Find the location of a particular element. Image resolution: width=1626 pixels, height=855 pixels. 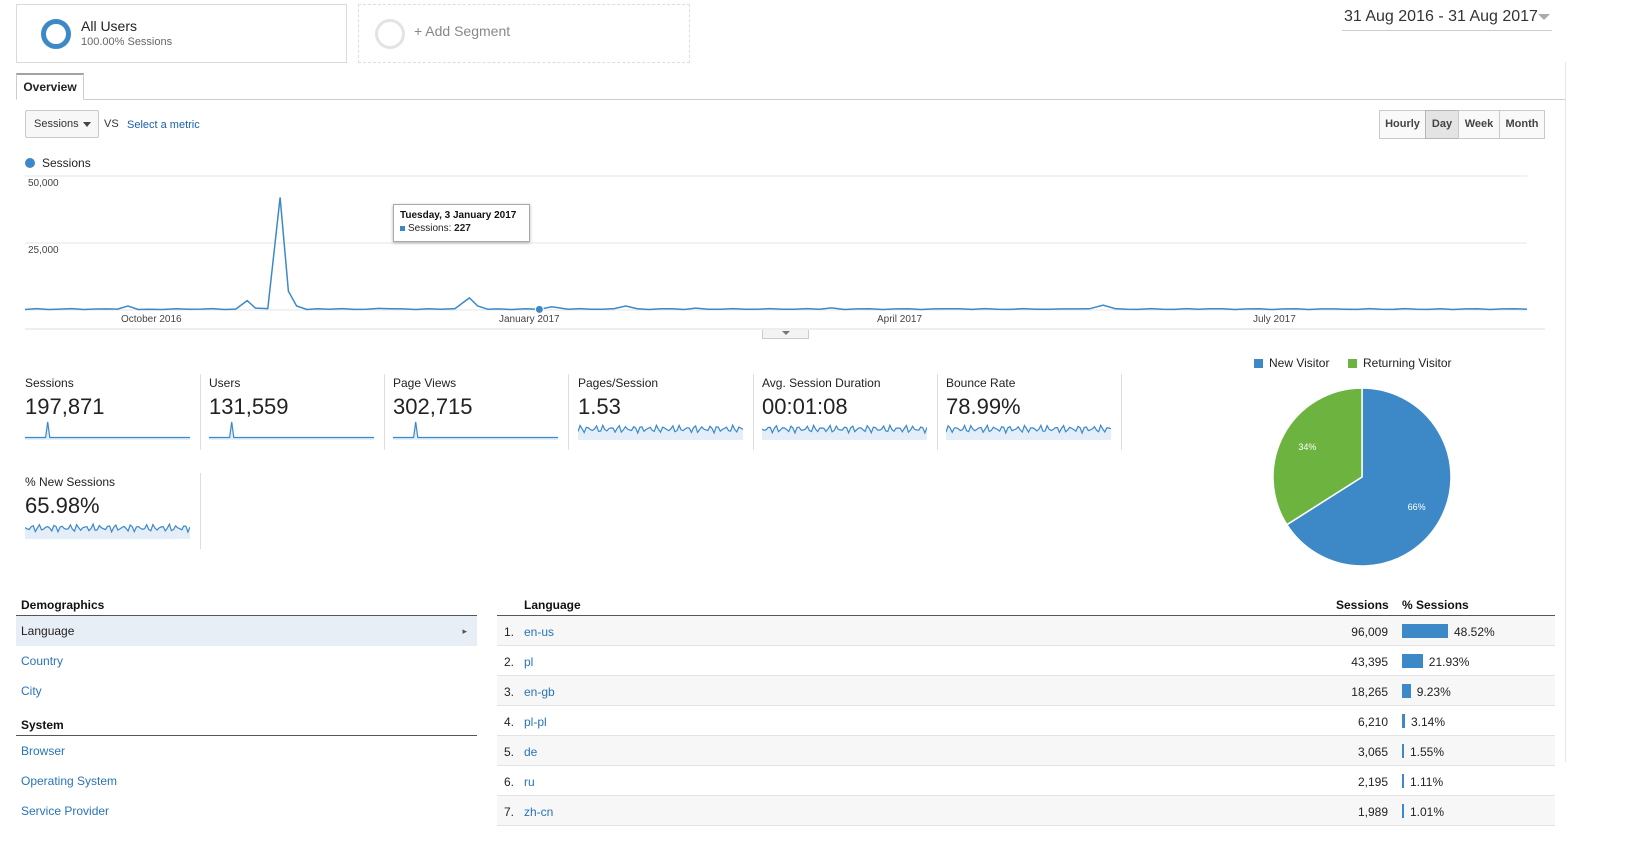

column-header-language: Language is located at coordinates (552, 605).